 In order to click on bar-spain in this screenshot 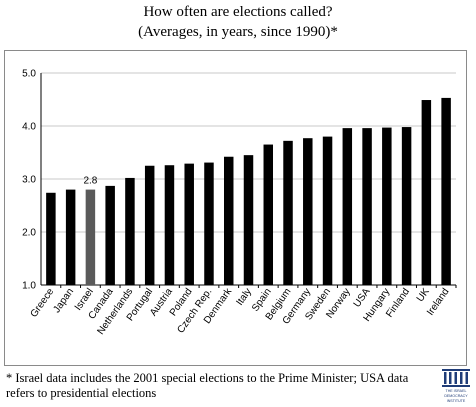, I will do `click(268, 214)`.